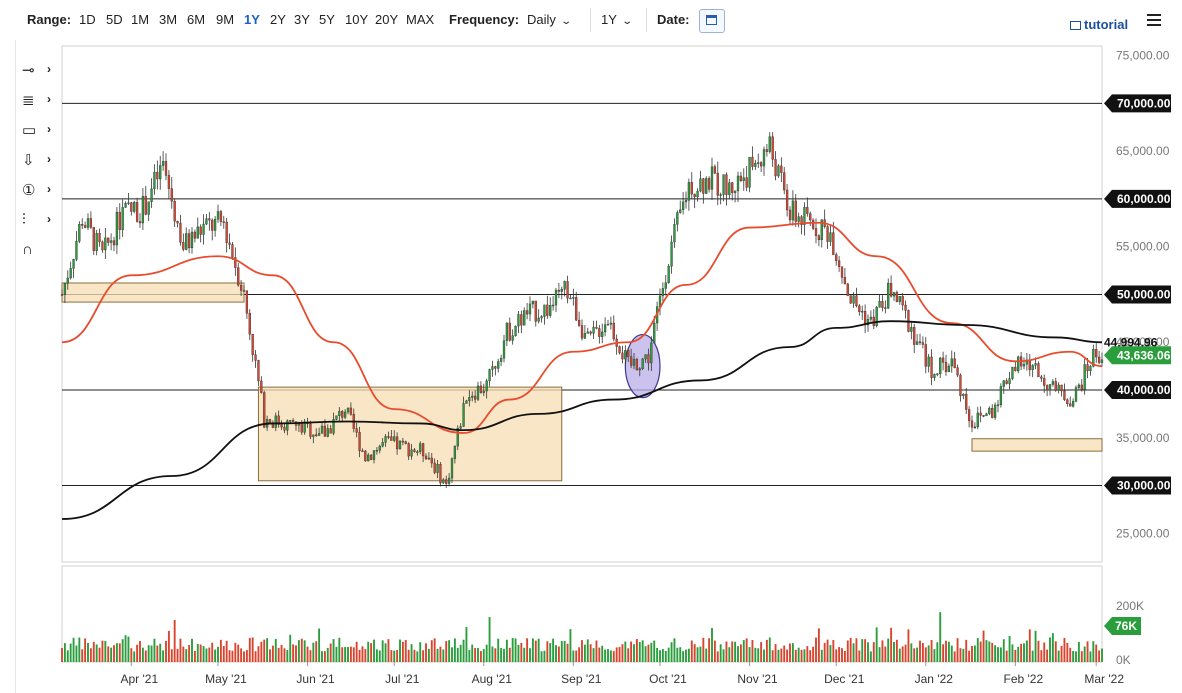 The height and width of the screenshot is (693, 1182). I want to click on magnet-tool: ∩, so click(38, 251).